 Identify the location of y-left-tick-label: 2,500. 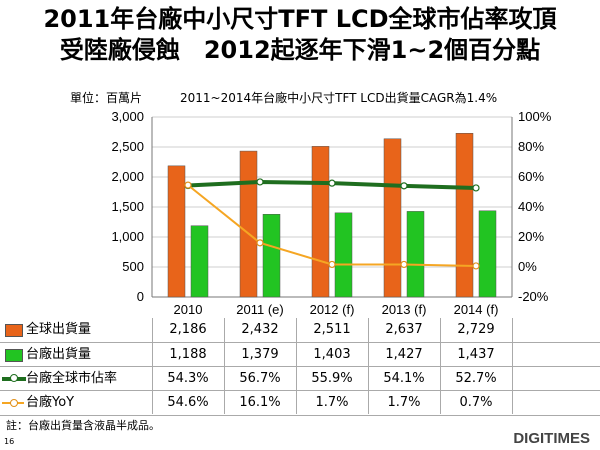
(127, 146).